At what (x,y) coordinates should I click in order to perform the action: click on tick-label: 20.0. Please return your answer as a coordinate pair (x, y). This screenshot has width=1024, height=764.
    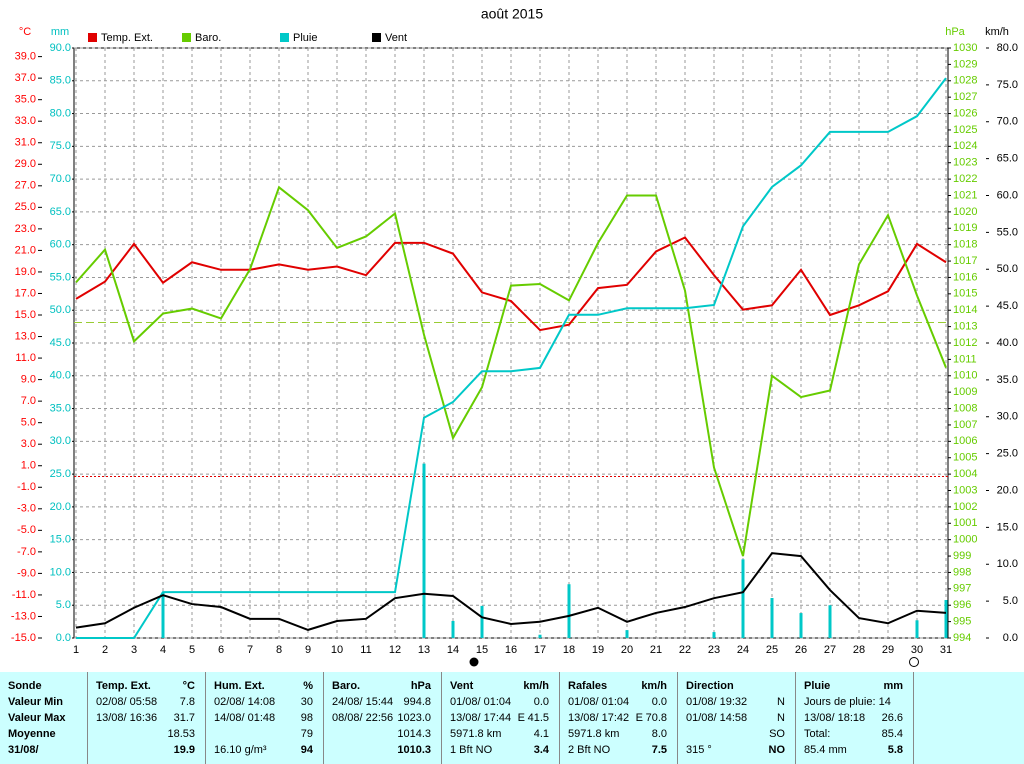
    Looking at the image, I should click on (60, 507).